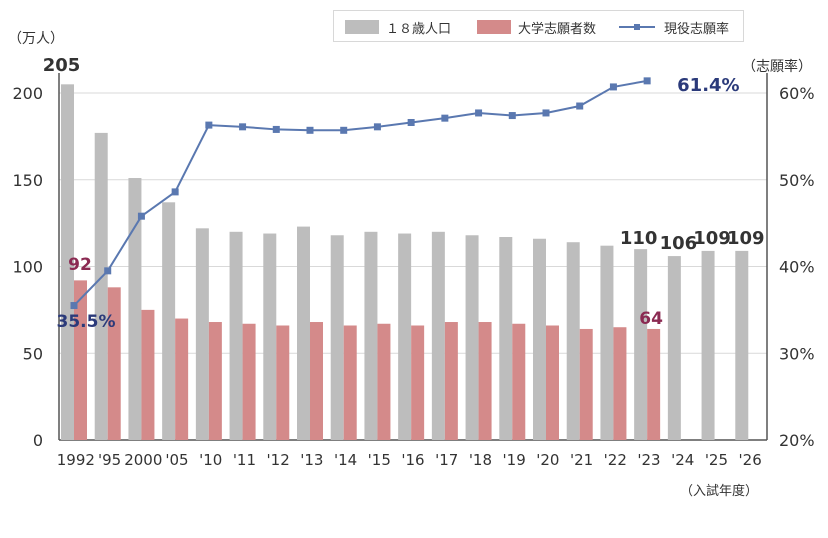 This screenshot has height=538, width=828. Describe the element at coordinates (379, 460) in the screenshot. I see `x-tick-label: '15` at that location.